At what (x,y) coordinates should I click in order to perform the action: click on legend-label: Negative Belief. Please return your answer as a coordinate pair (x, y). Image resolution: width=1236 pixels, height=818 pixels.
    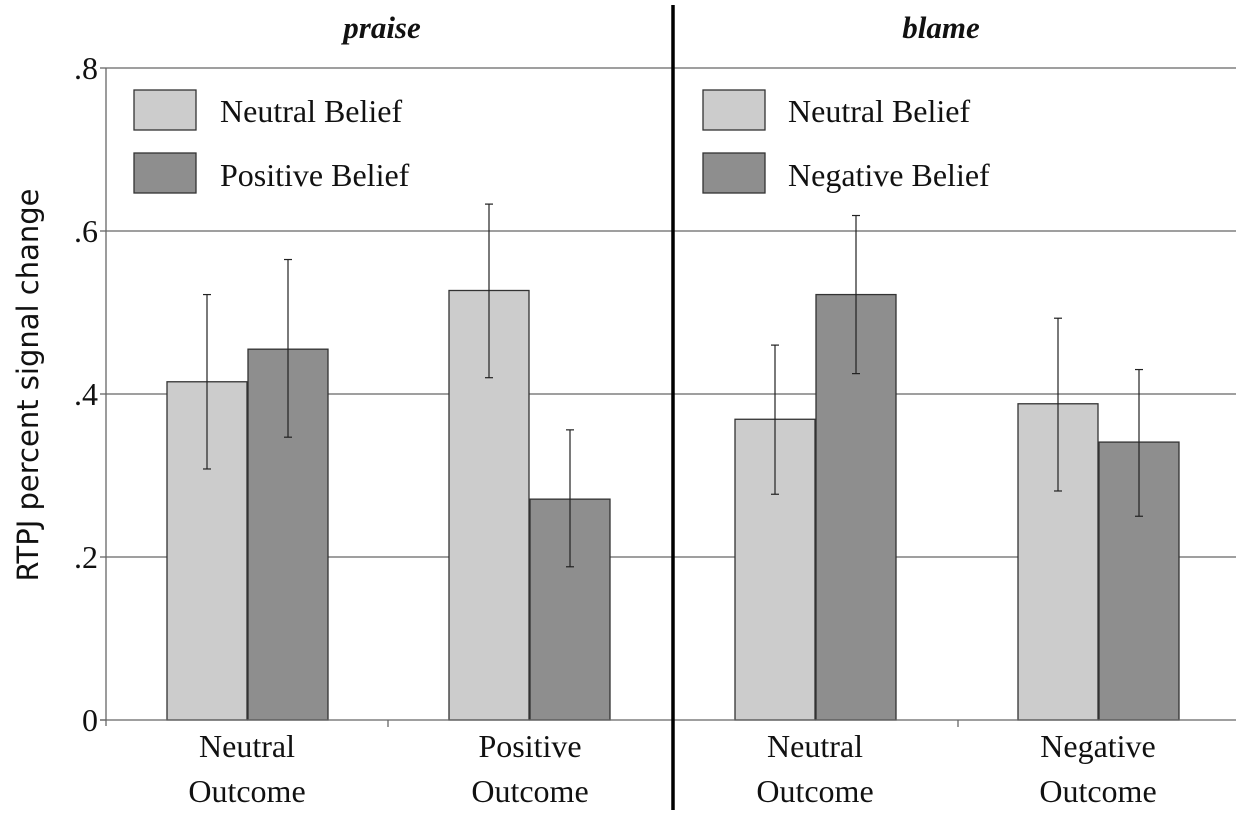
    Looking at the image, I should click on (889, 175).